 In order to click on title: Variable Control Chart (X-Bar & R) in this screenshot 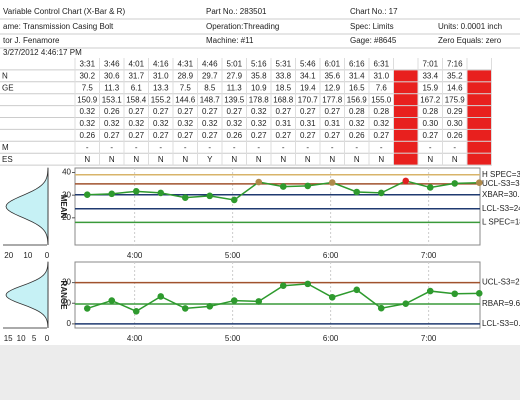, I will do `click(64, 11)`.